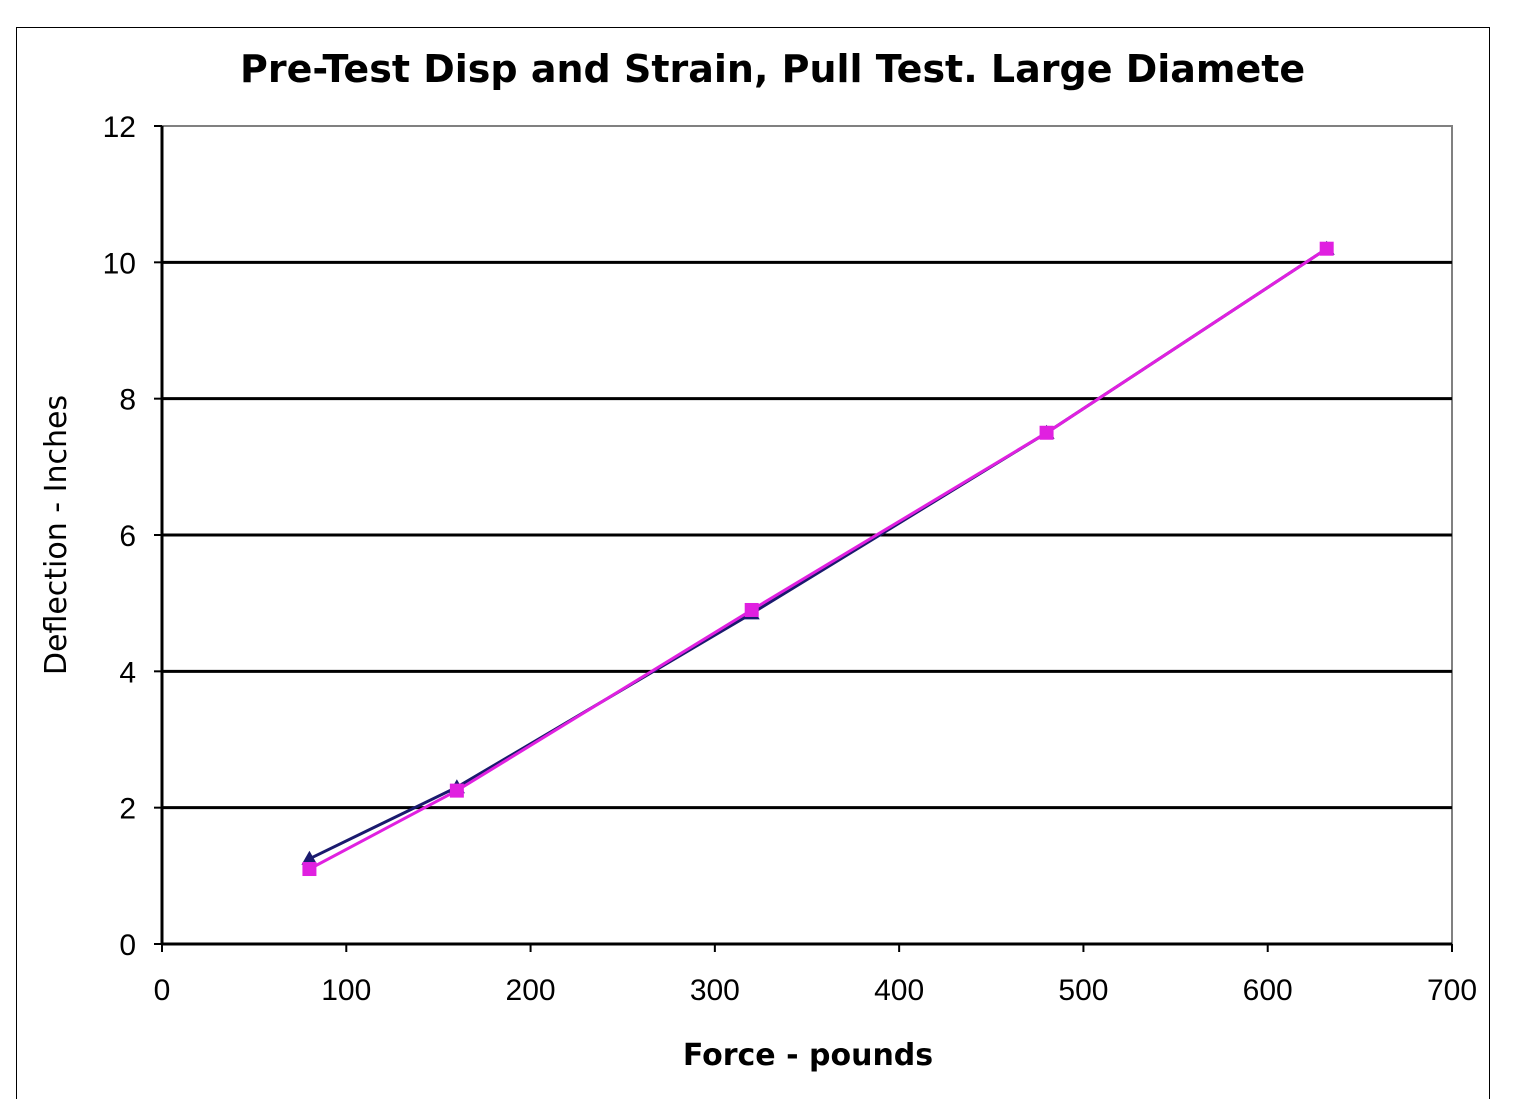 Image resolution: width=1513 pixels, height=1099 pixels. I want to click on x-tick-label: 200, so click(531, 990).